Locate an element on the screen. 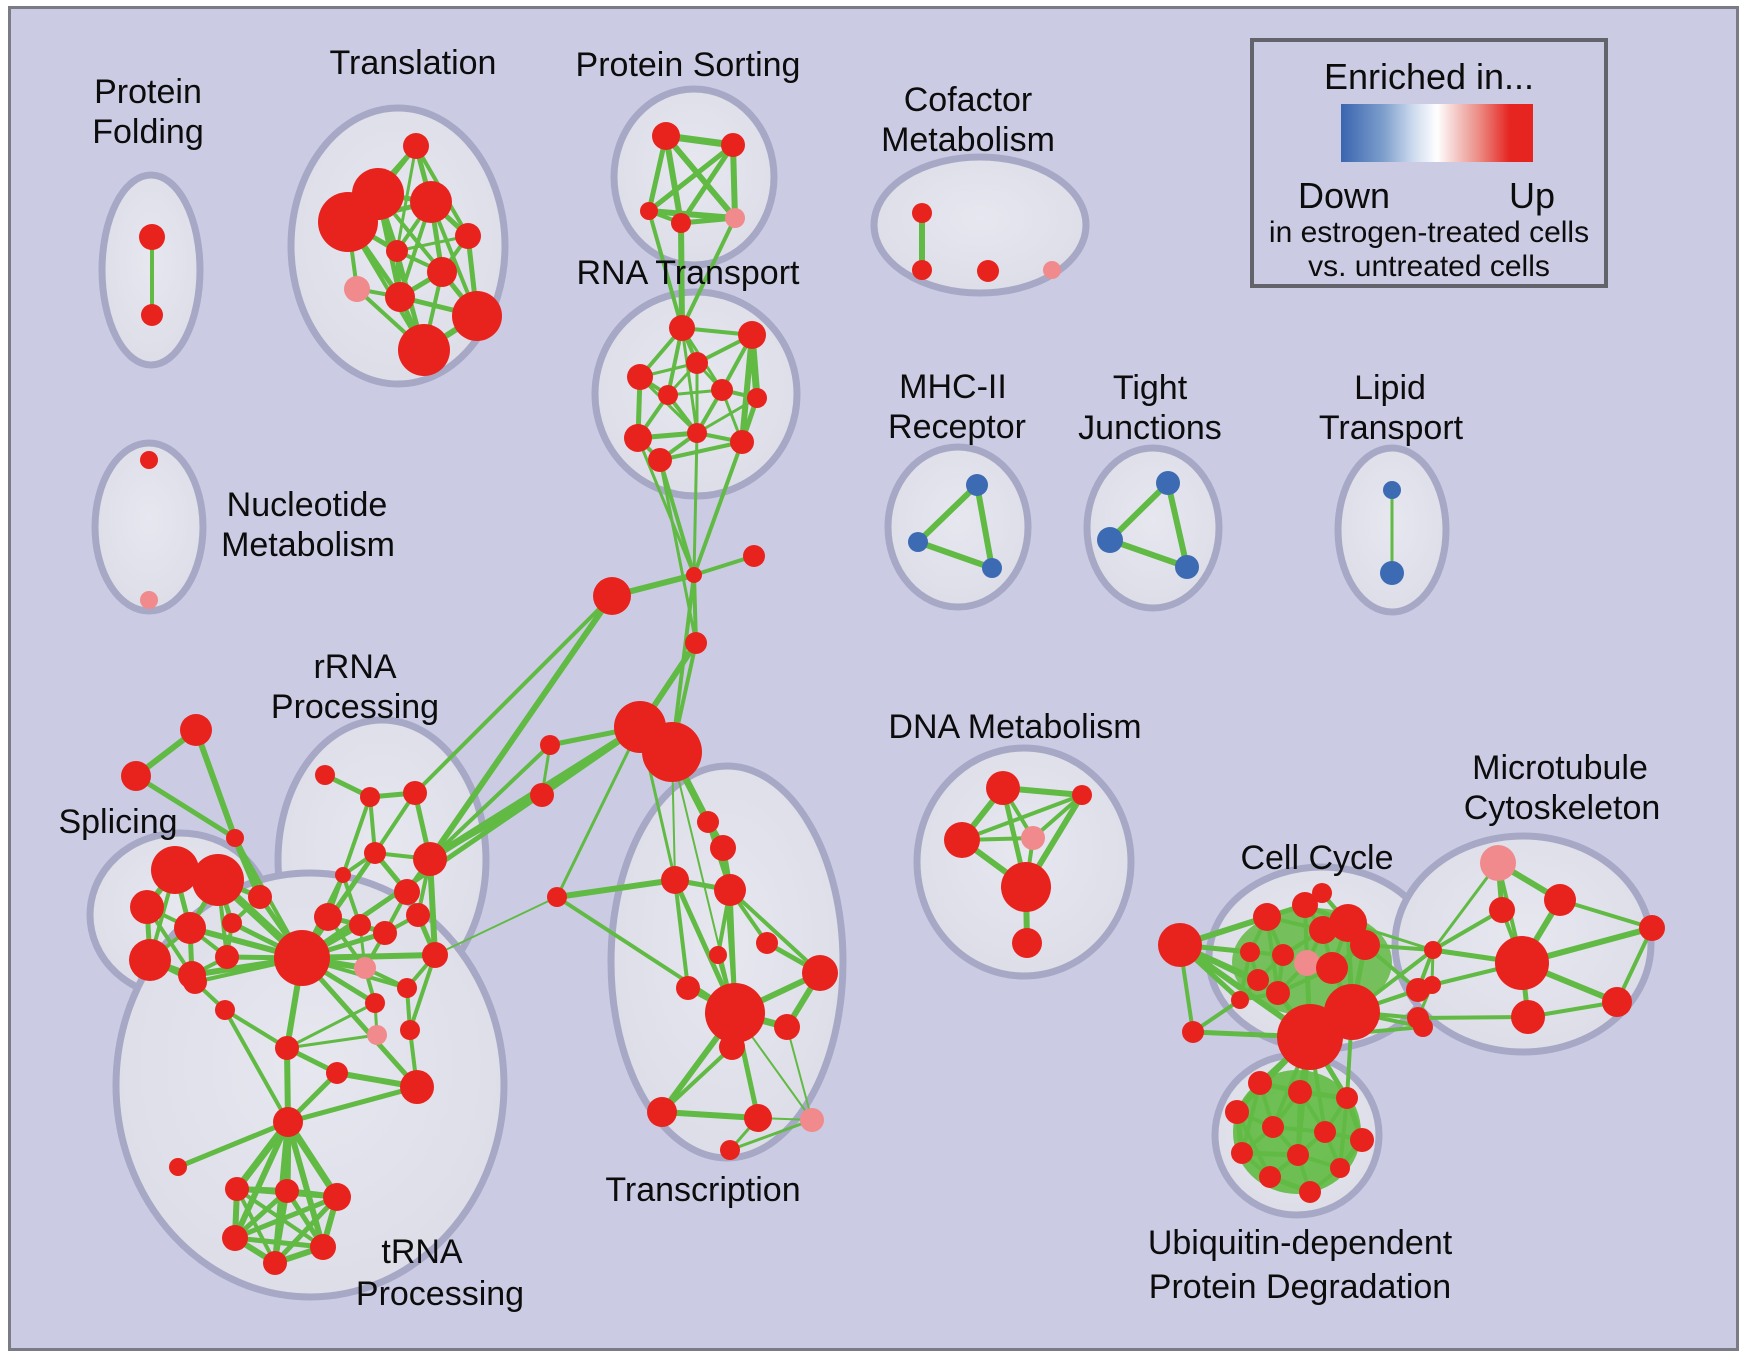 The image size is (1750, 1360). node-m3 is located at coordinates (1502, 910).